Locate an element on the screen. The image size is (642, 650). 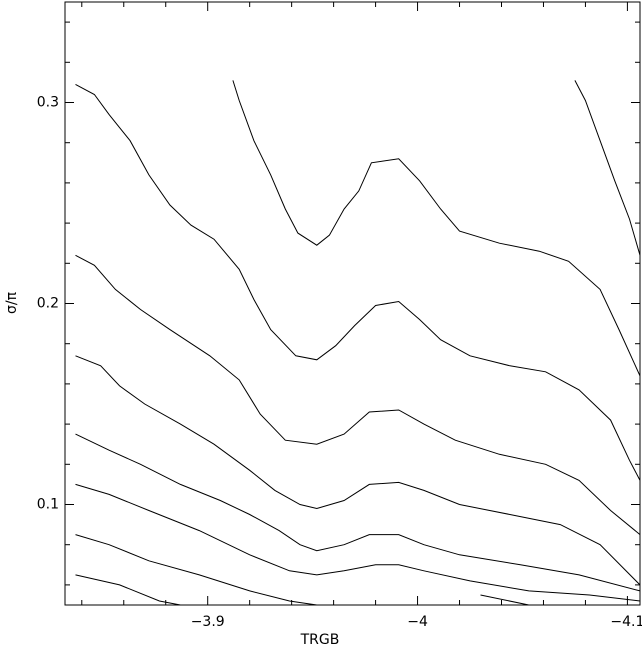
y-tick-label: 0.2 is located at coordinates (48, 304).